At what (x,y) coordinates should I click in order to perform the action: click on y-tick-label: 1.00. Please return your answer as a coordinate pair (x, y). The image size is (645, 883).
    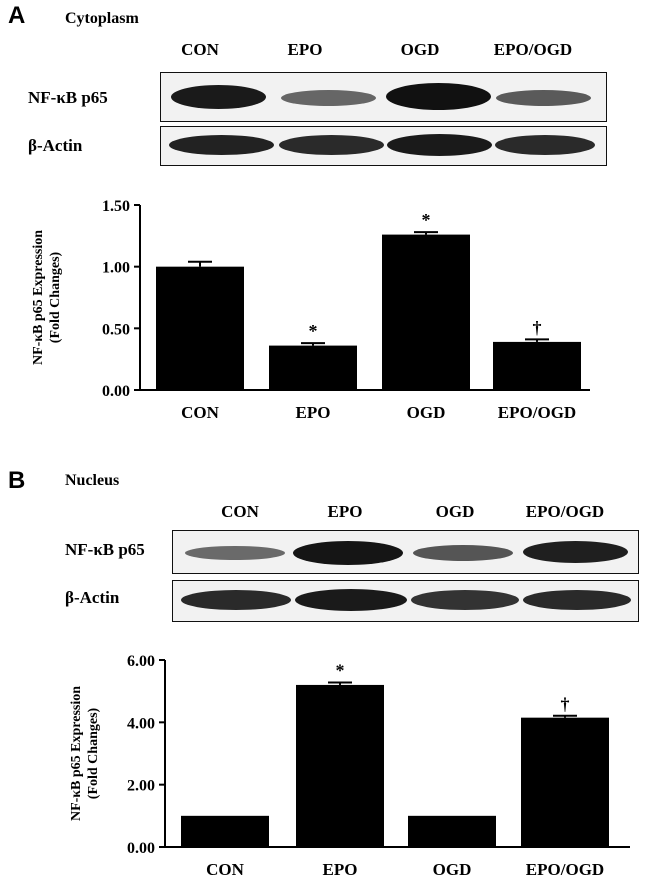
    Looking at the image, I should click on (116, 268).